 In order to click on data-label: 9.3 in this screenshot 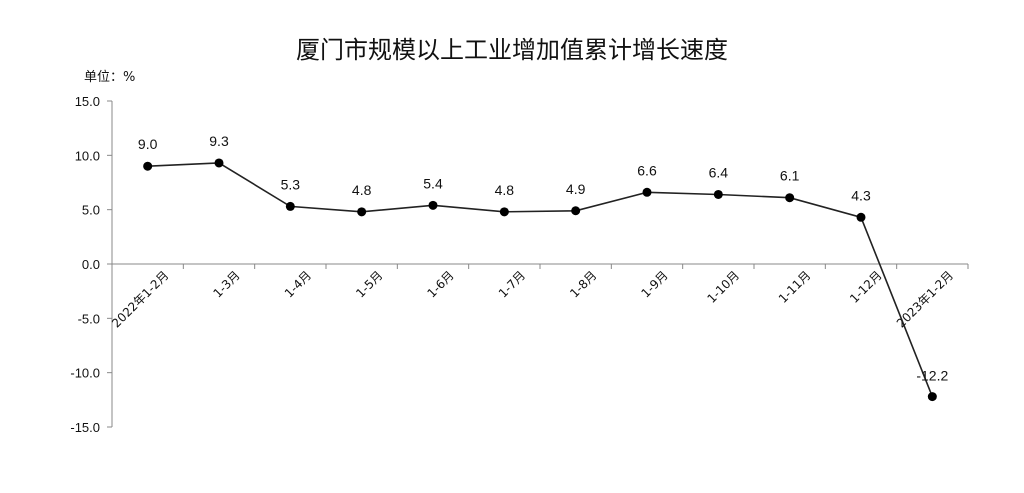, I will do `click(219, 141)`.